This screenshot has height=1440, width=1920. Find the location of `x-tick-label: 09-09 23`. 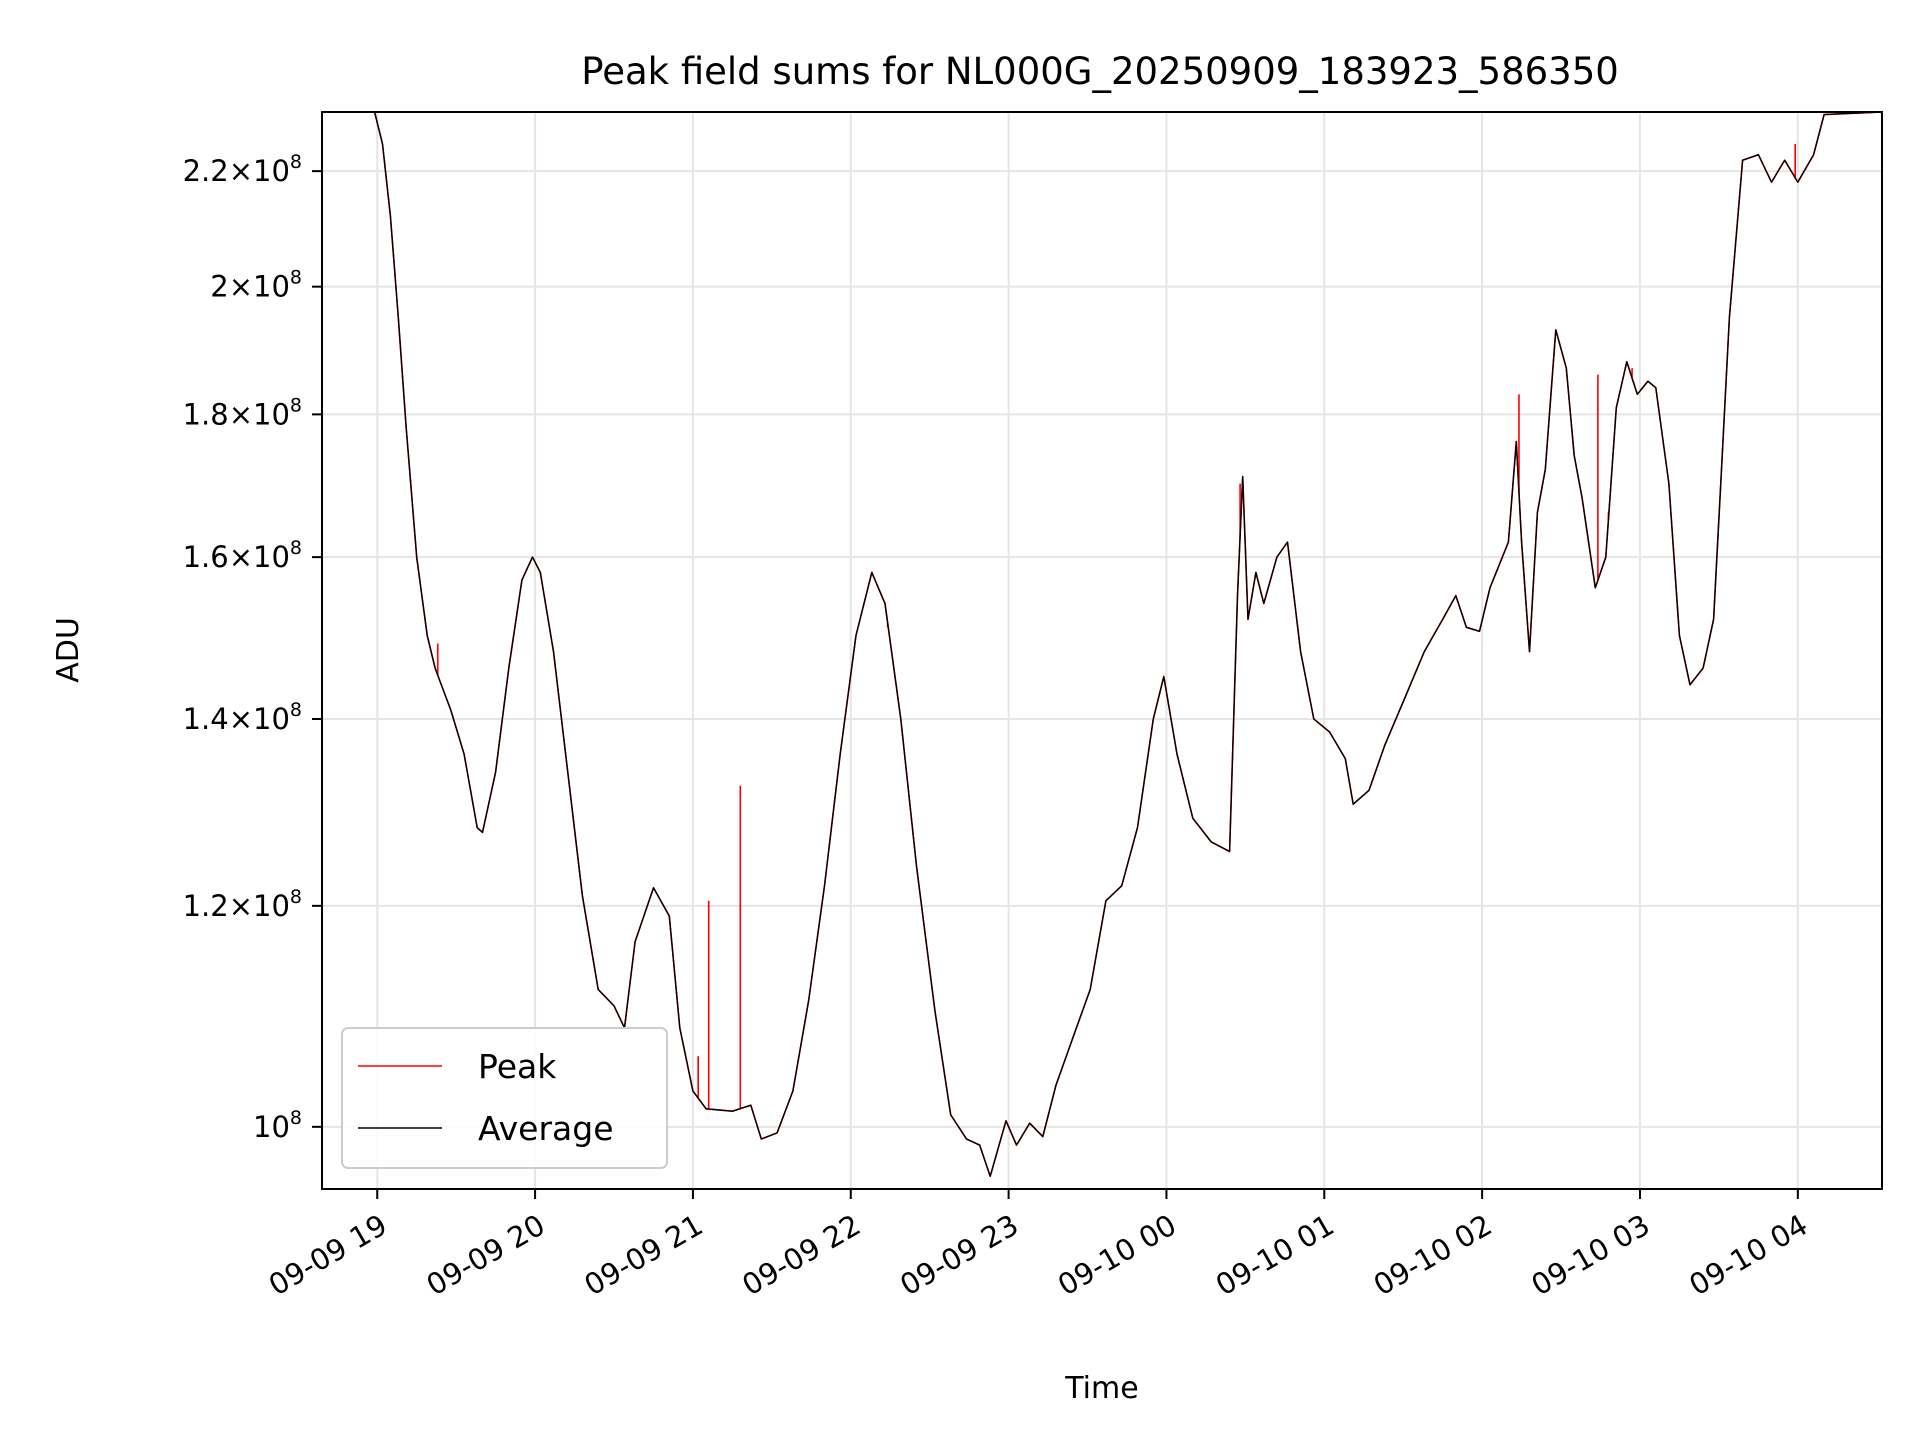

x-tick-label: 09-09 23 is located at coordinates (959, 1255).